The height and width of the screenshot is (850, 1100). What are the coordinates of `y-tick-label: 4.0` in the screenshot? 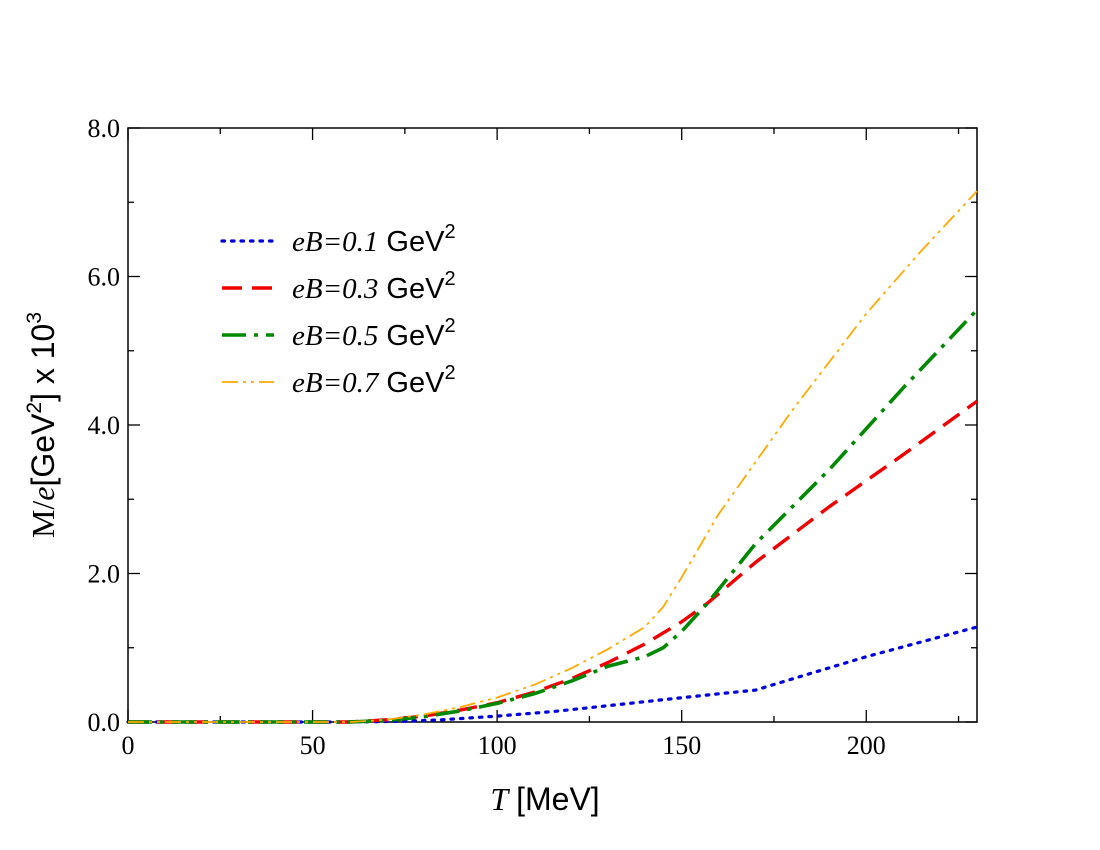 It's located at (104, 425).